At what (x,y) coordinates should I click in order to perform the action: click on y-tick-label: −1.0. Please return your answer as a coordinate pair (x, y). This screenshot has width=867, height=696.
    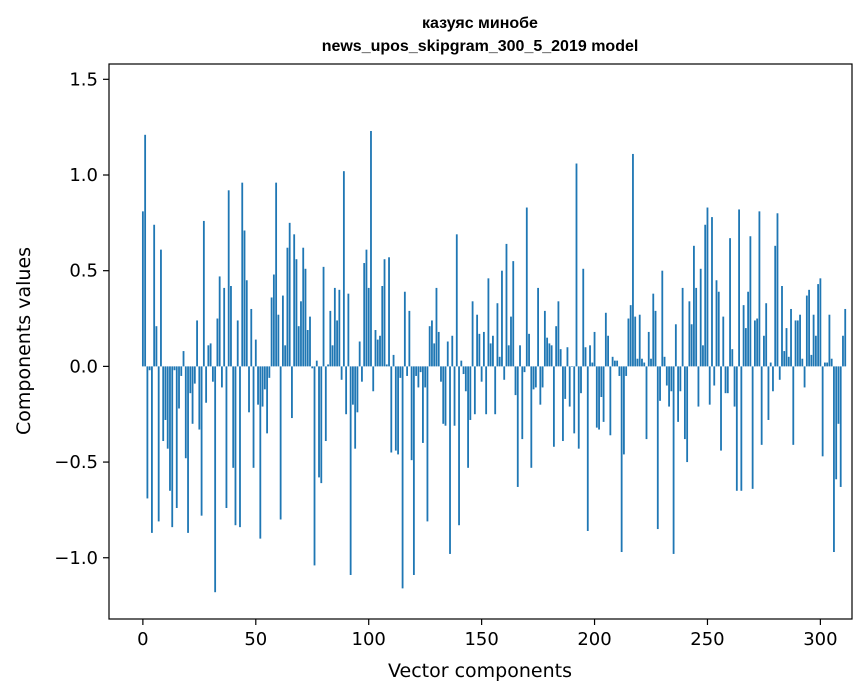
    Looking at the image, I should click on (76, 558).